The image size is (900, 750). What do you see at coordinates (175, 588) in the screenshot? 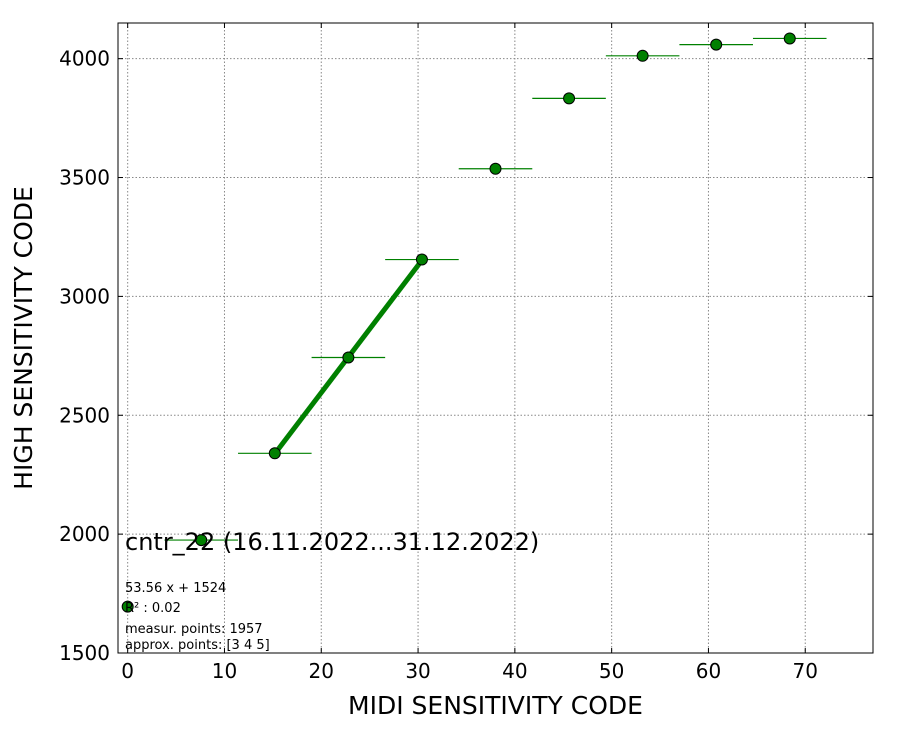
I see `annotation-fit-equation: 53.56 x + 1524` at bounding box center [175, 588].